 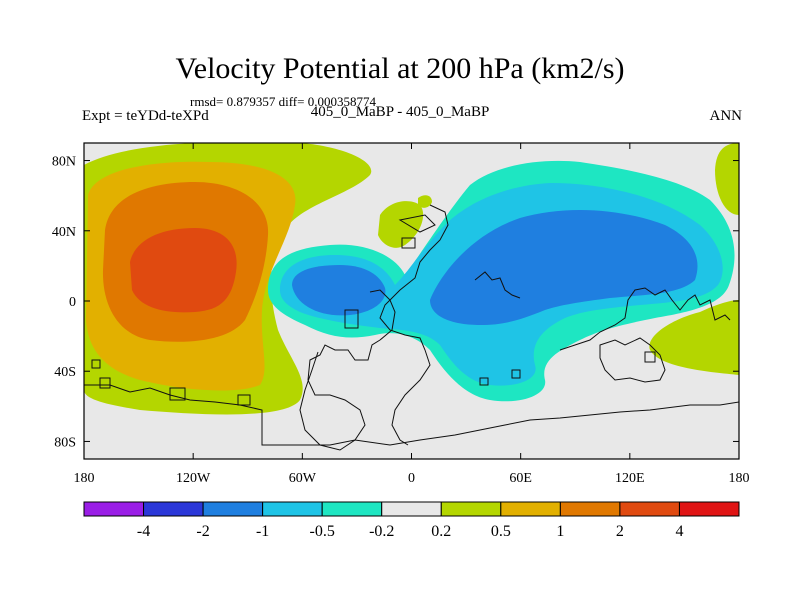 What do you see at coordinates (339, 290) in the screenshot?
I see `contour-negative-1-west` at bounding box center [339, 290].